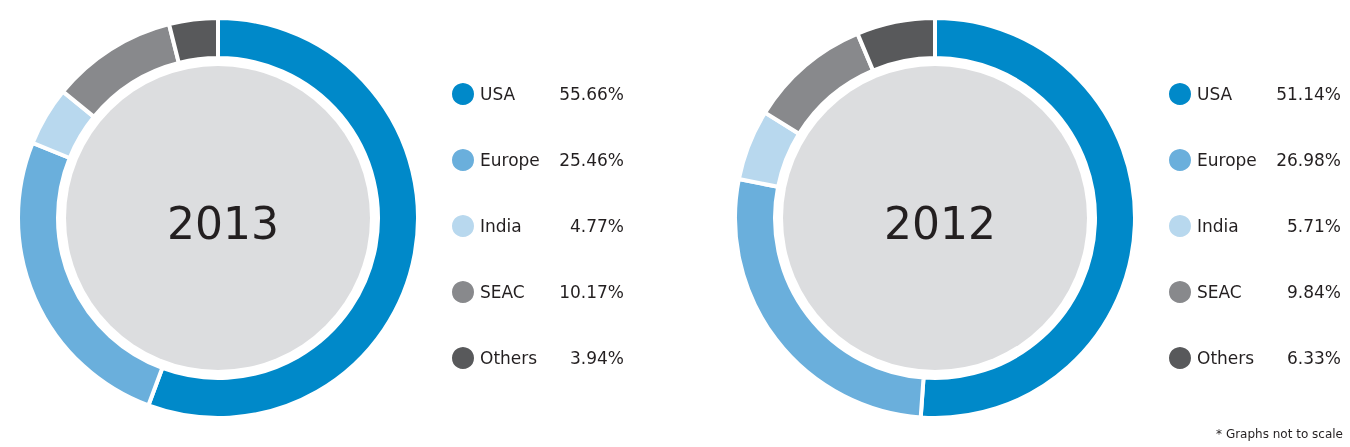 The width and height of the screenshot is (1350, 447). Describe the element at coordinates (1313, 292) in the screenshot. I see `data-label: 9.84%` at that location.